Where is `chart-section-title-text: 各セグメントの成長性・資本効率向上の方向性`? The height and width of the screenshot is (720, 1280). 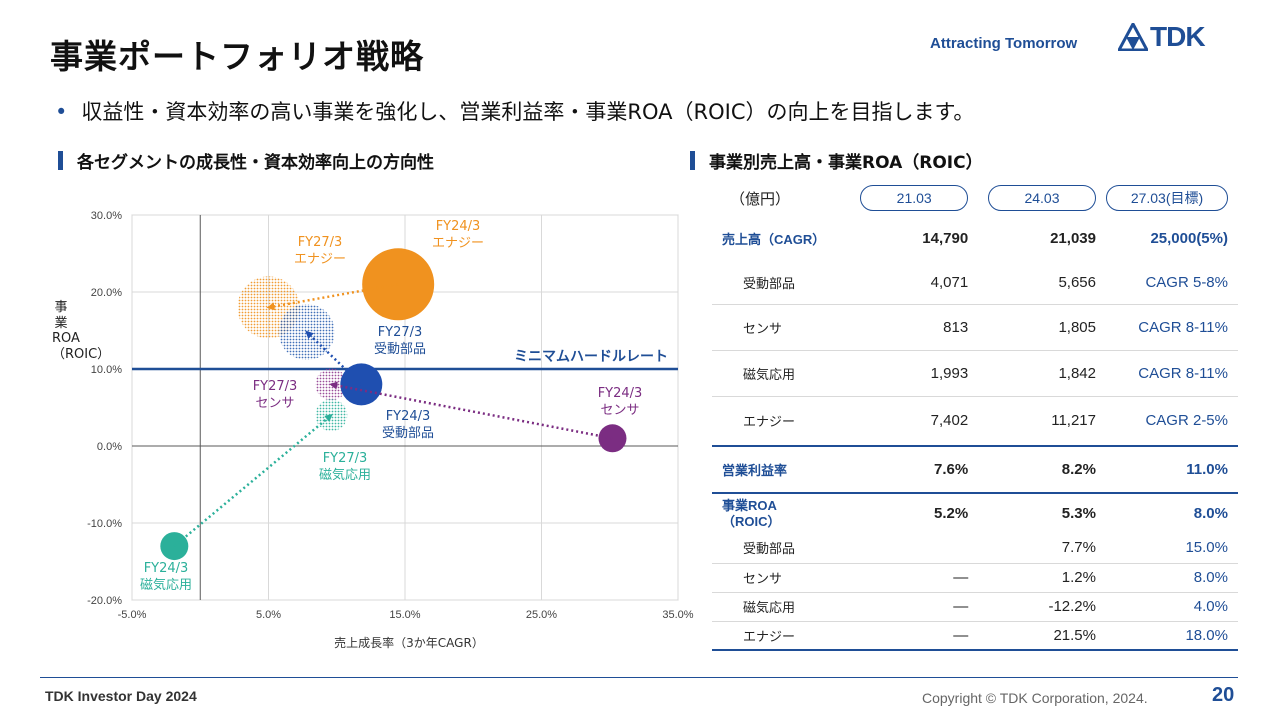
chart-section-title-text: 各セグメントの成長性・資本効率向上の方向性 is located at coordinates (255, 163).